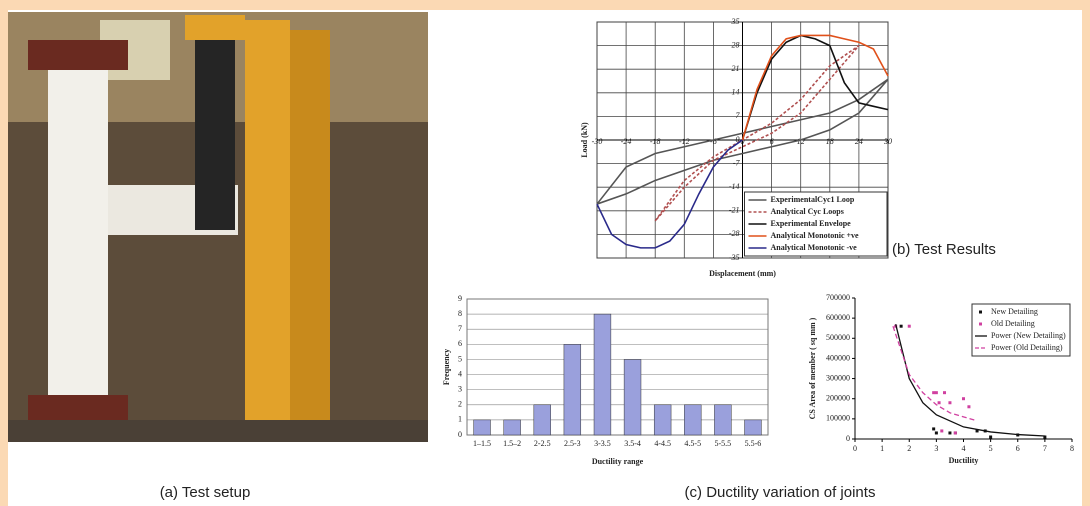 The height and width of the screenshot is (506, 1090). What do you see at coordinates (838, 418) in the screenshot?
I see `y-tick-label: 100000` at bounding box center [838, 418].